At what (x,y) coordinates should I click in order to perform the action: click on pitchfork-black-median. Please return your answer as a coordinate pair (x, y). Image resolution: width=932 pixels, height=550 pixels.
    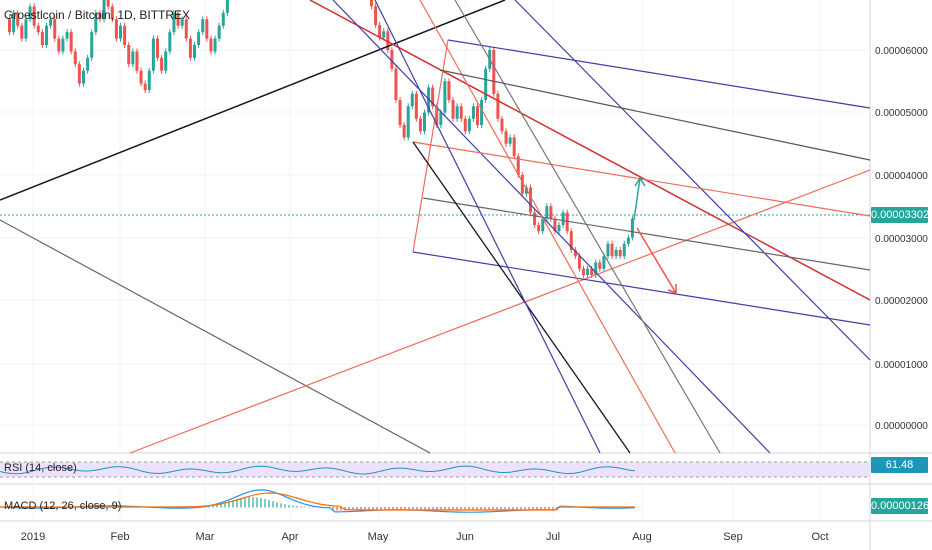
    Looking at the image, I should click on (521, 297).